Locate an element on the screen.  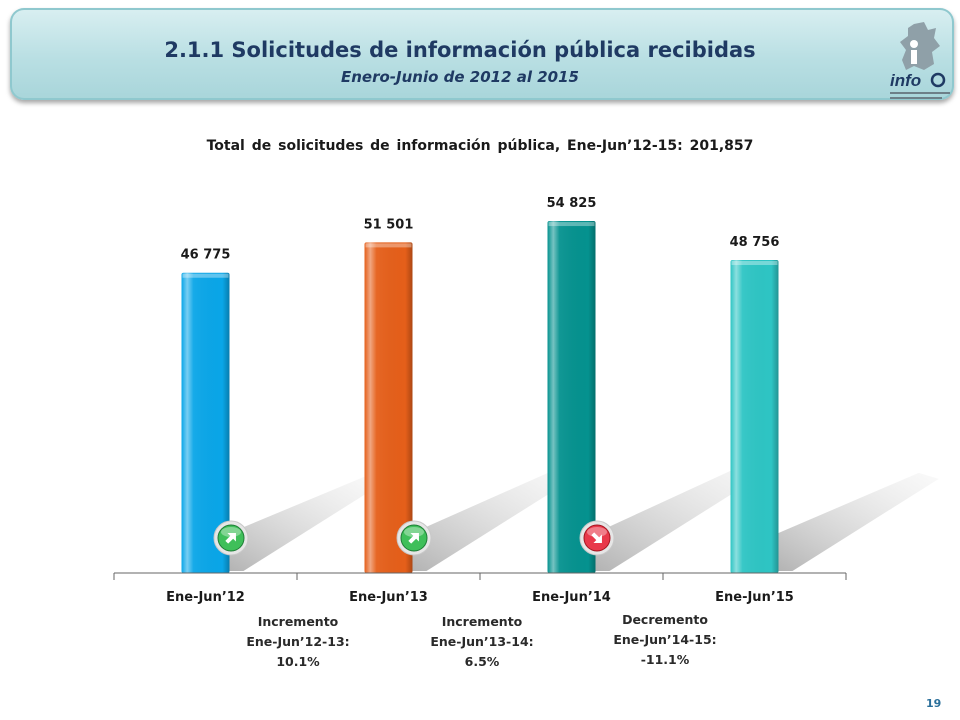
change-period: Ene-Jun’14-15: is located at coordinates (665, 639).